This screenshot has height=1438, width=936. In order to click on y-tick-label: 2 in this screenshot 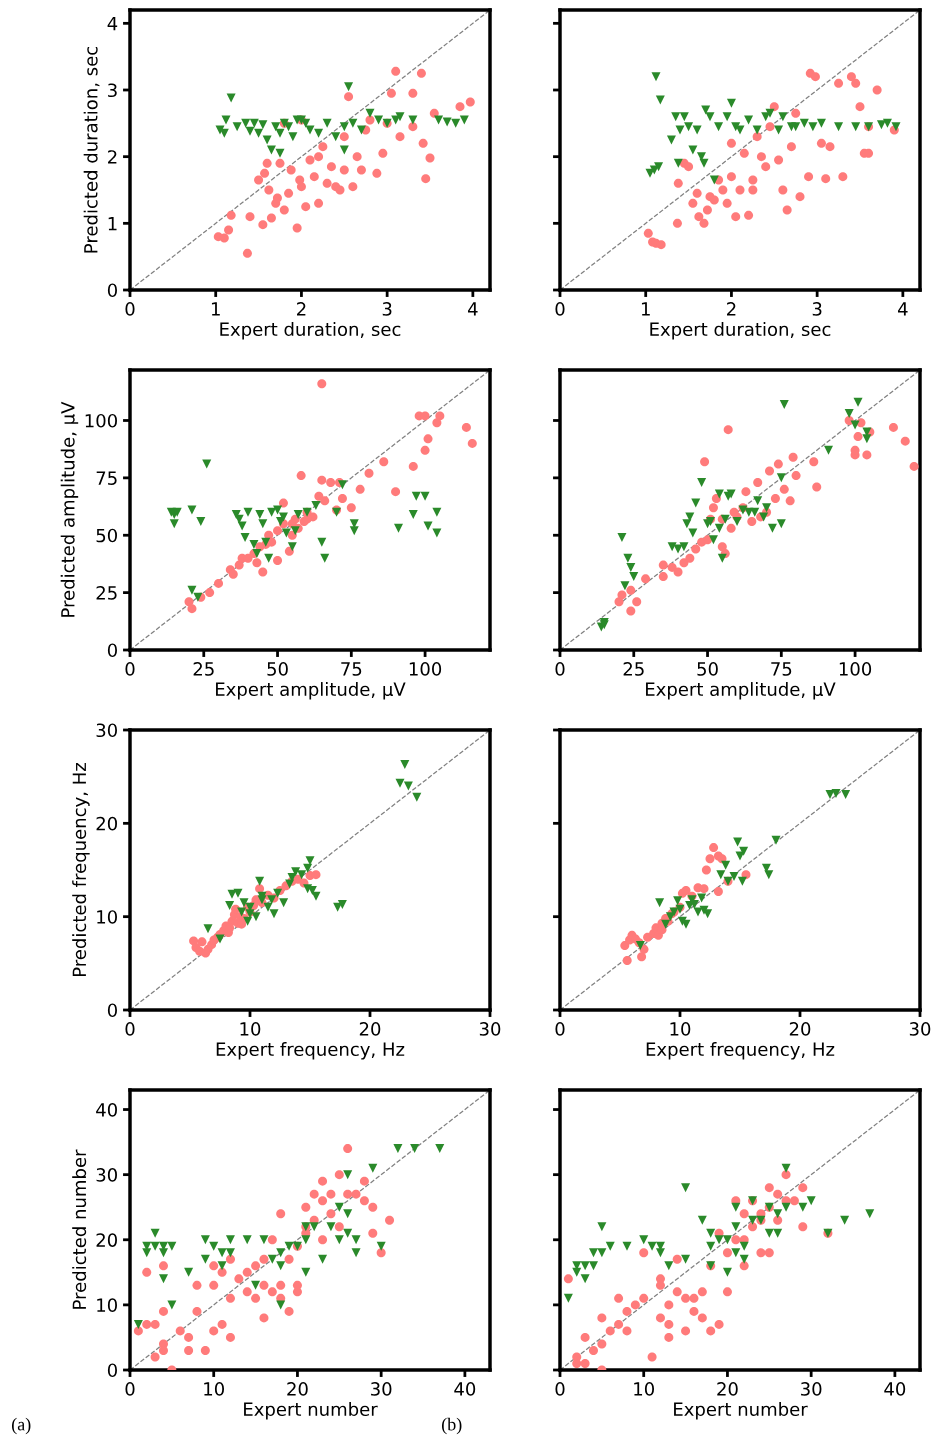, I will do `click(112, 157)`.